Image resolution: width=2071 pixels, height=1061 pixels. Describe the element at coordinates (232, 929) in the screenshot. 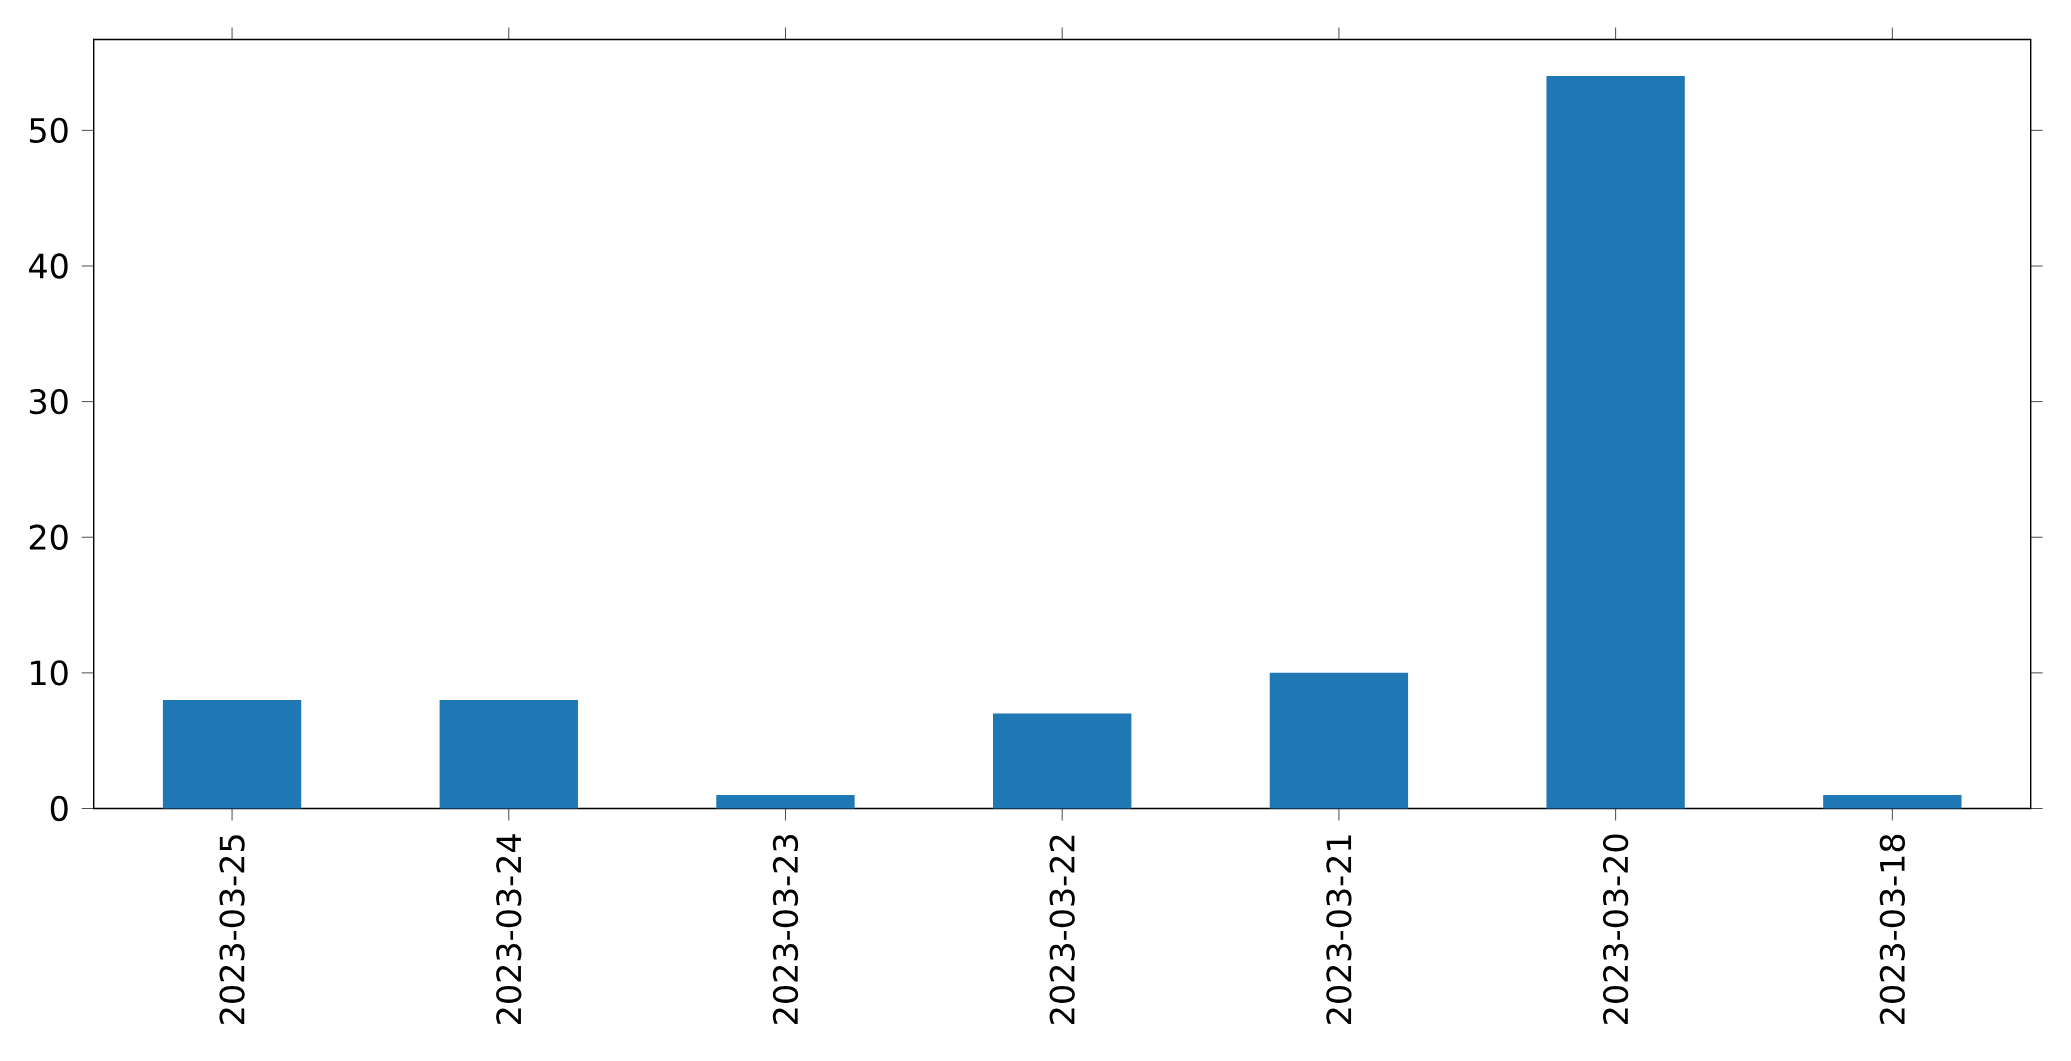

I see `x-tick-label: 2023-03-25` at that location.